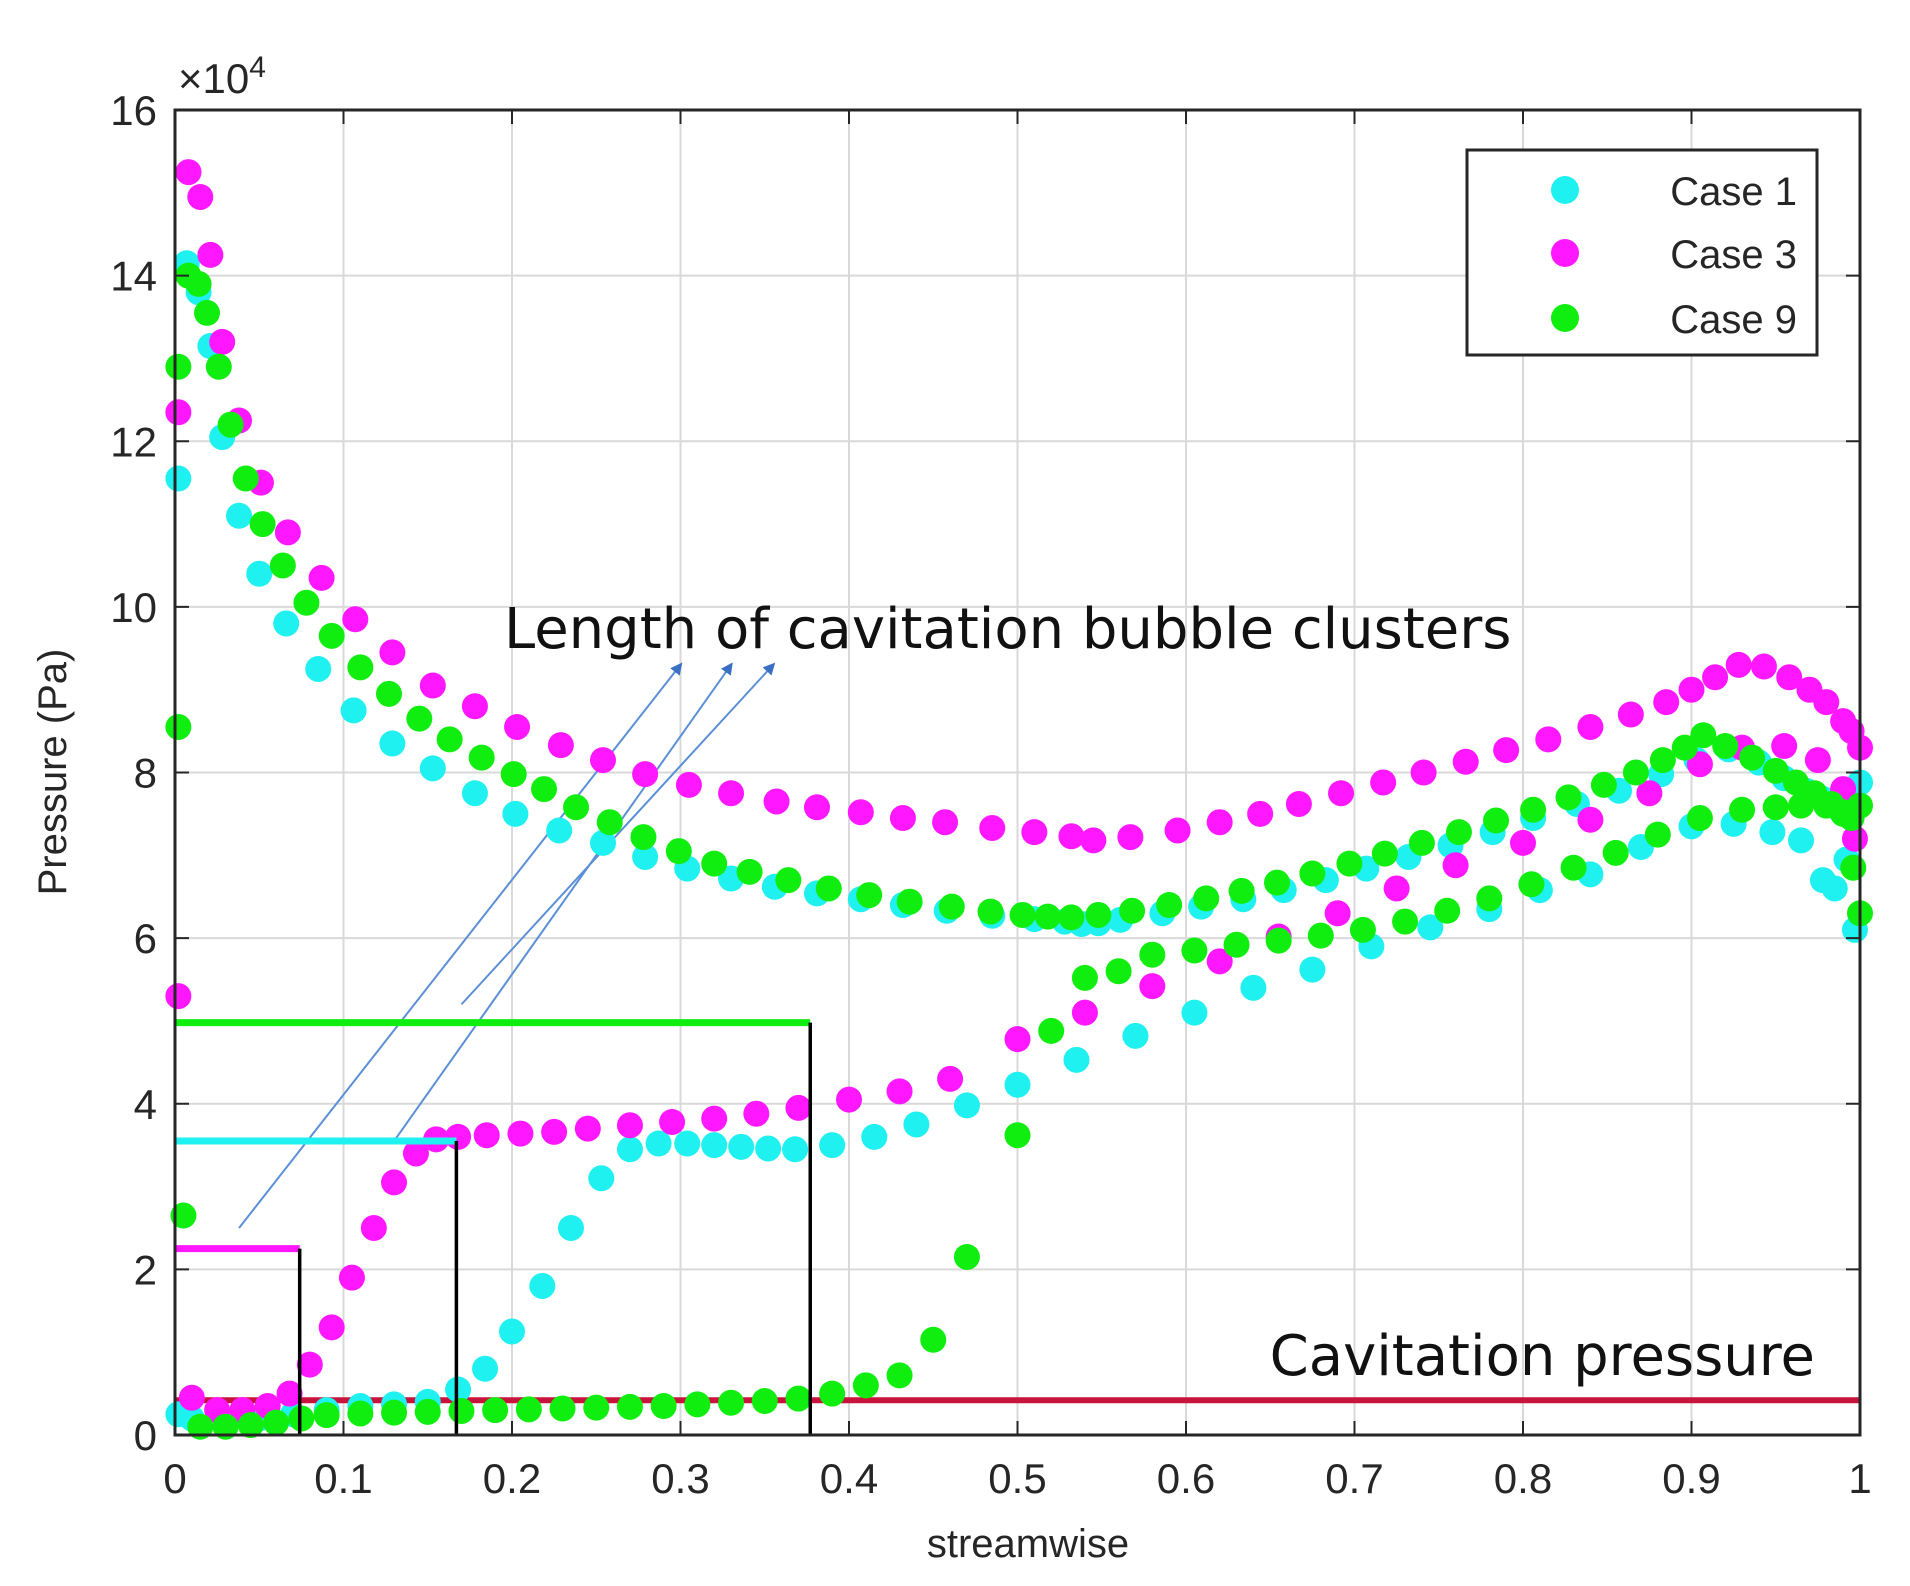 This screenshot has height=1586, width=1910. I want to click on legend-label-case-3: Case 3, so click(1733, 255).